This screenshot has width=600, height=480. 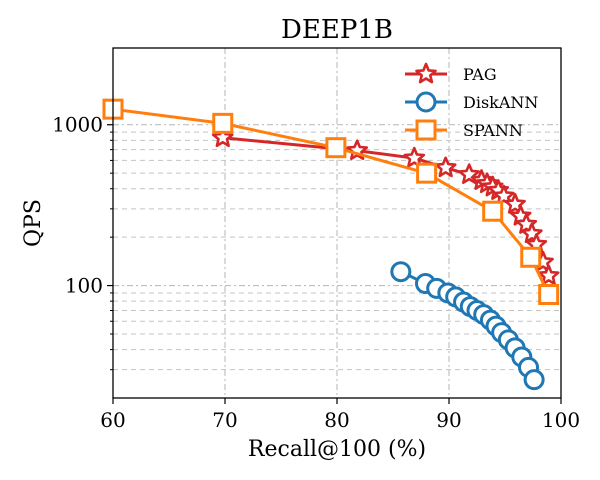 What do you see at coordinates (500, 102) in the screenshot?
I see `legend-label-diskann: DiskANN` at bounding box center [500, 102].